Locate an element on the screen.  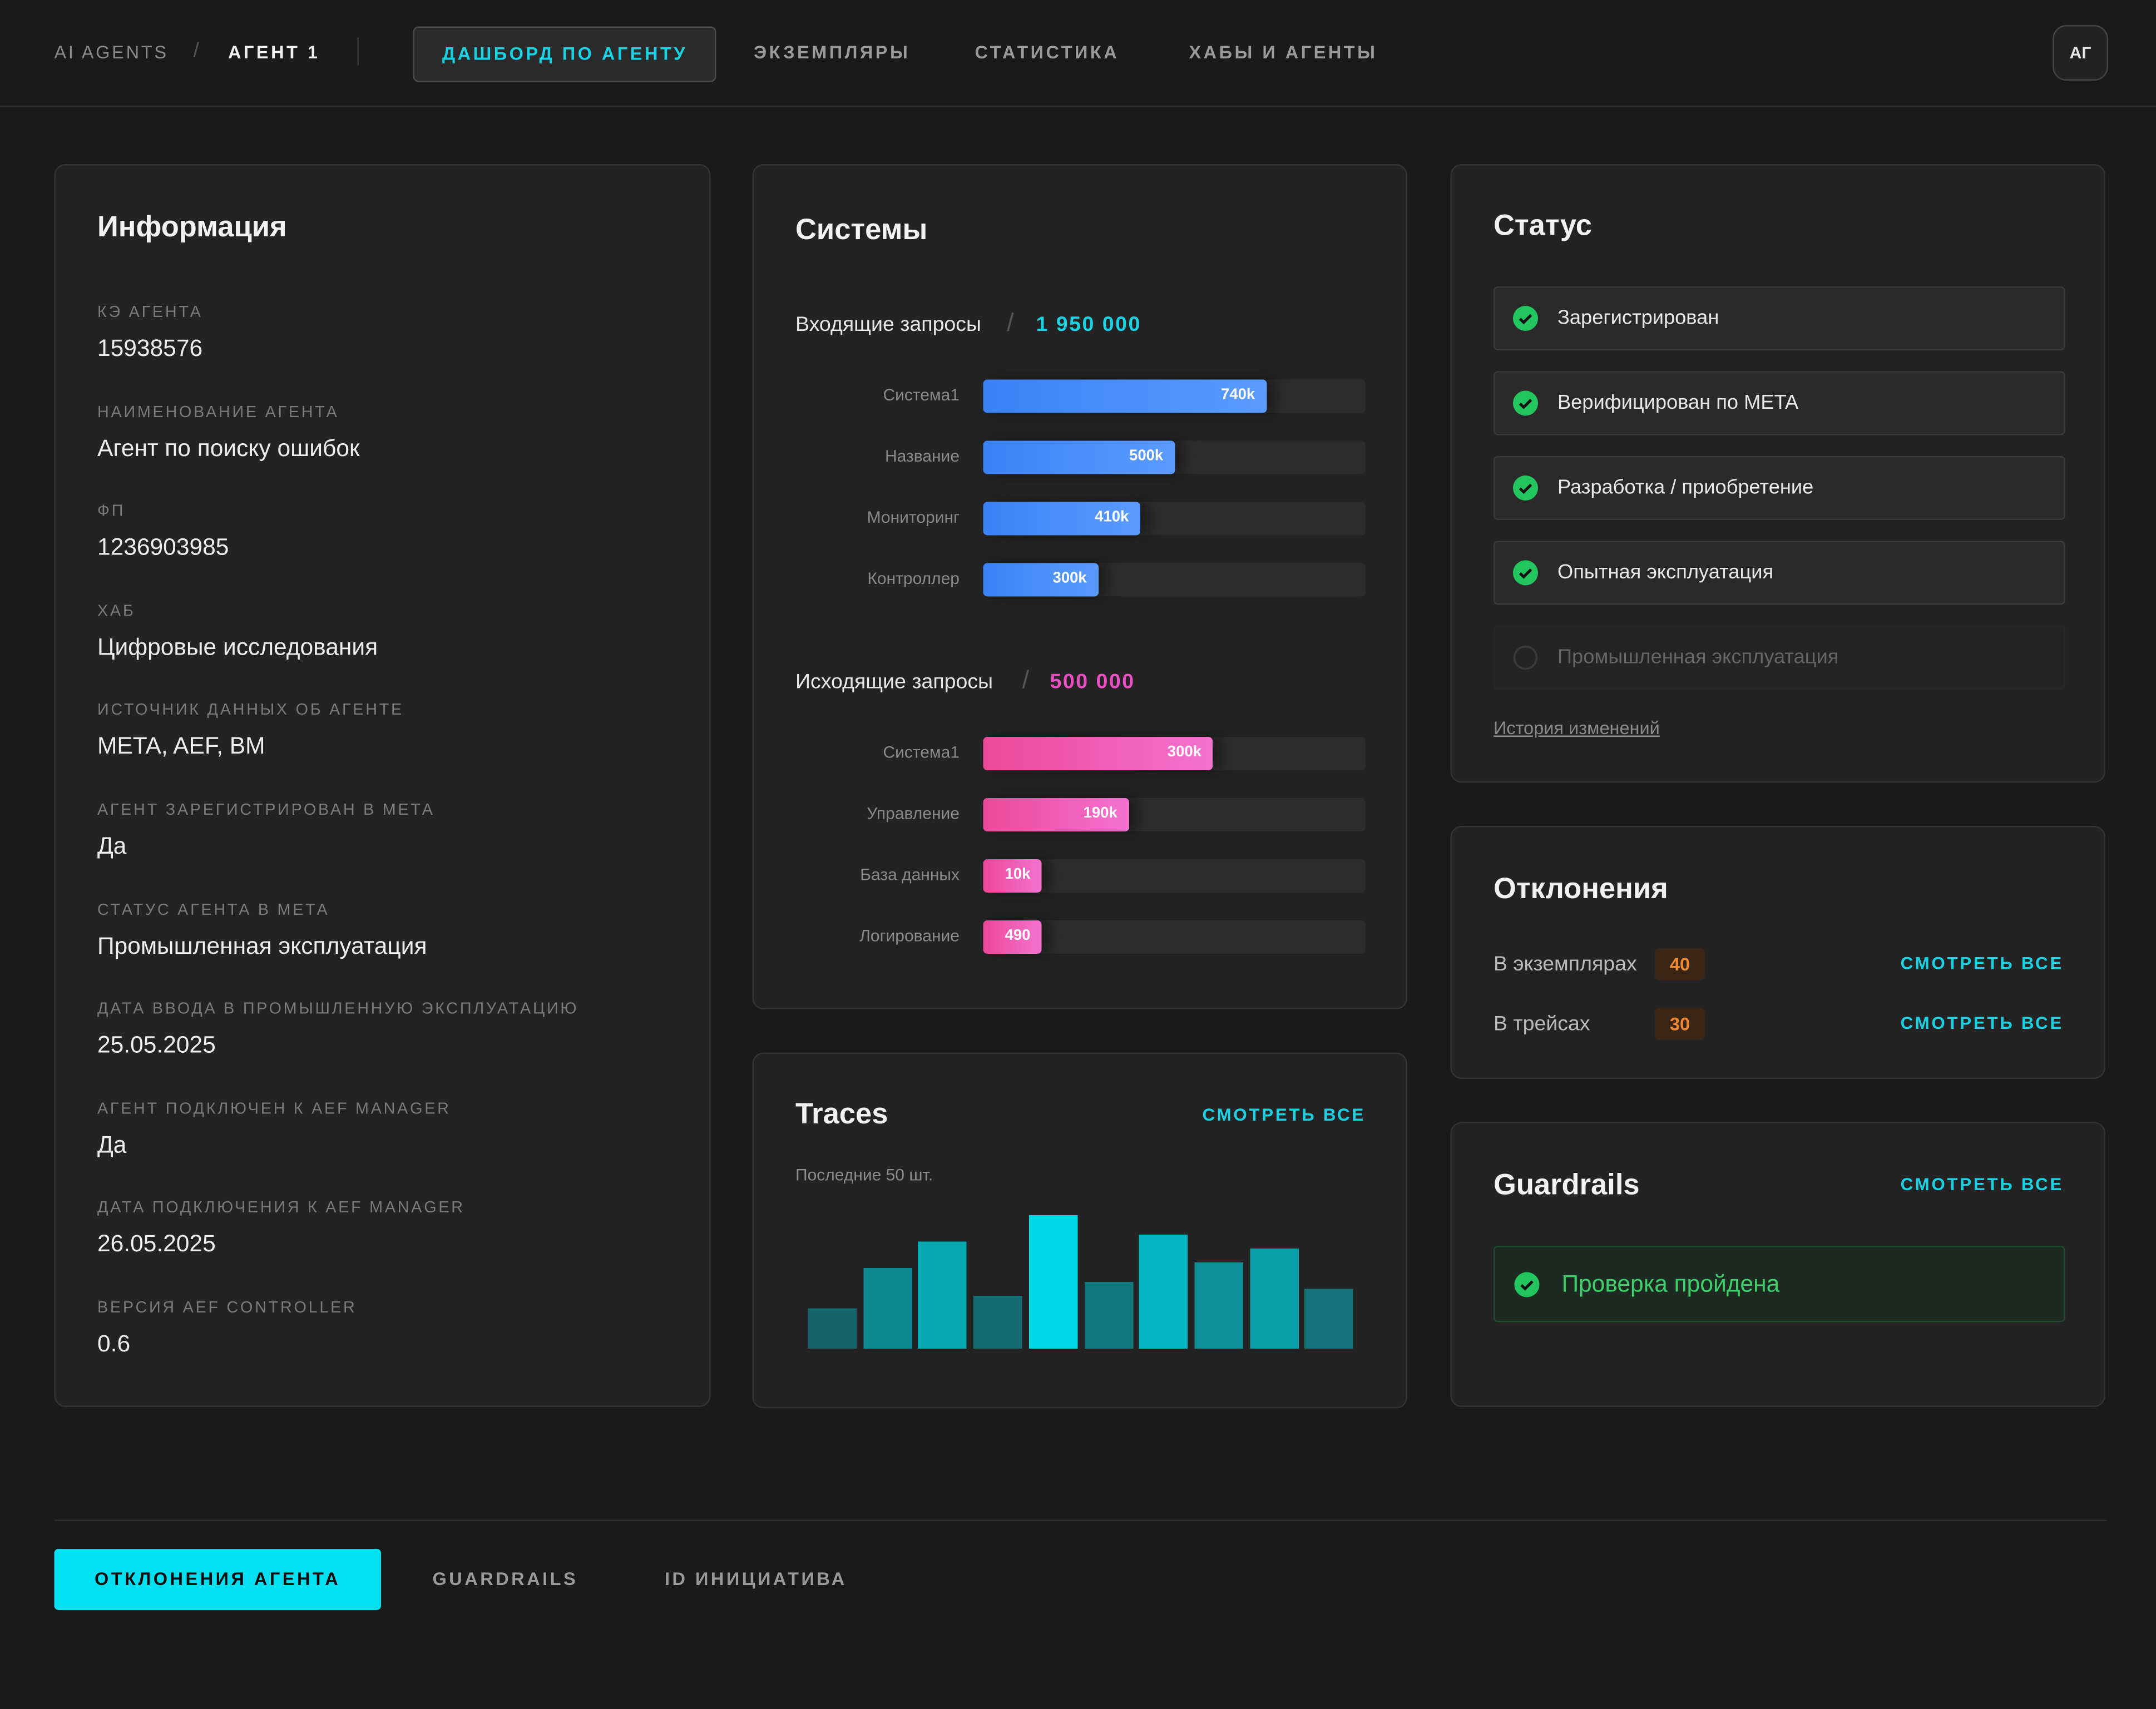
bar: 190k is located at coordinates (1056, 814).